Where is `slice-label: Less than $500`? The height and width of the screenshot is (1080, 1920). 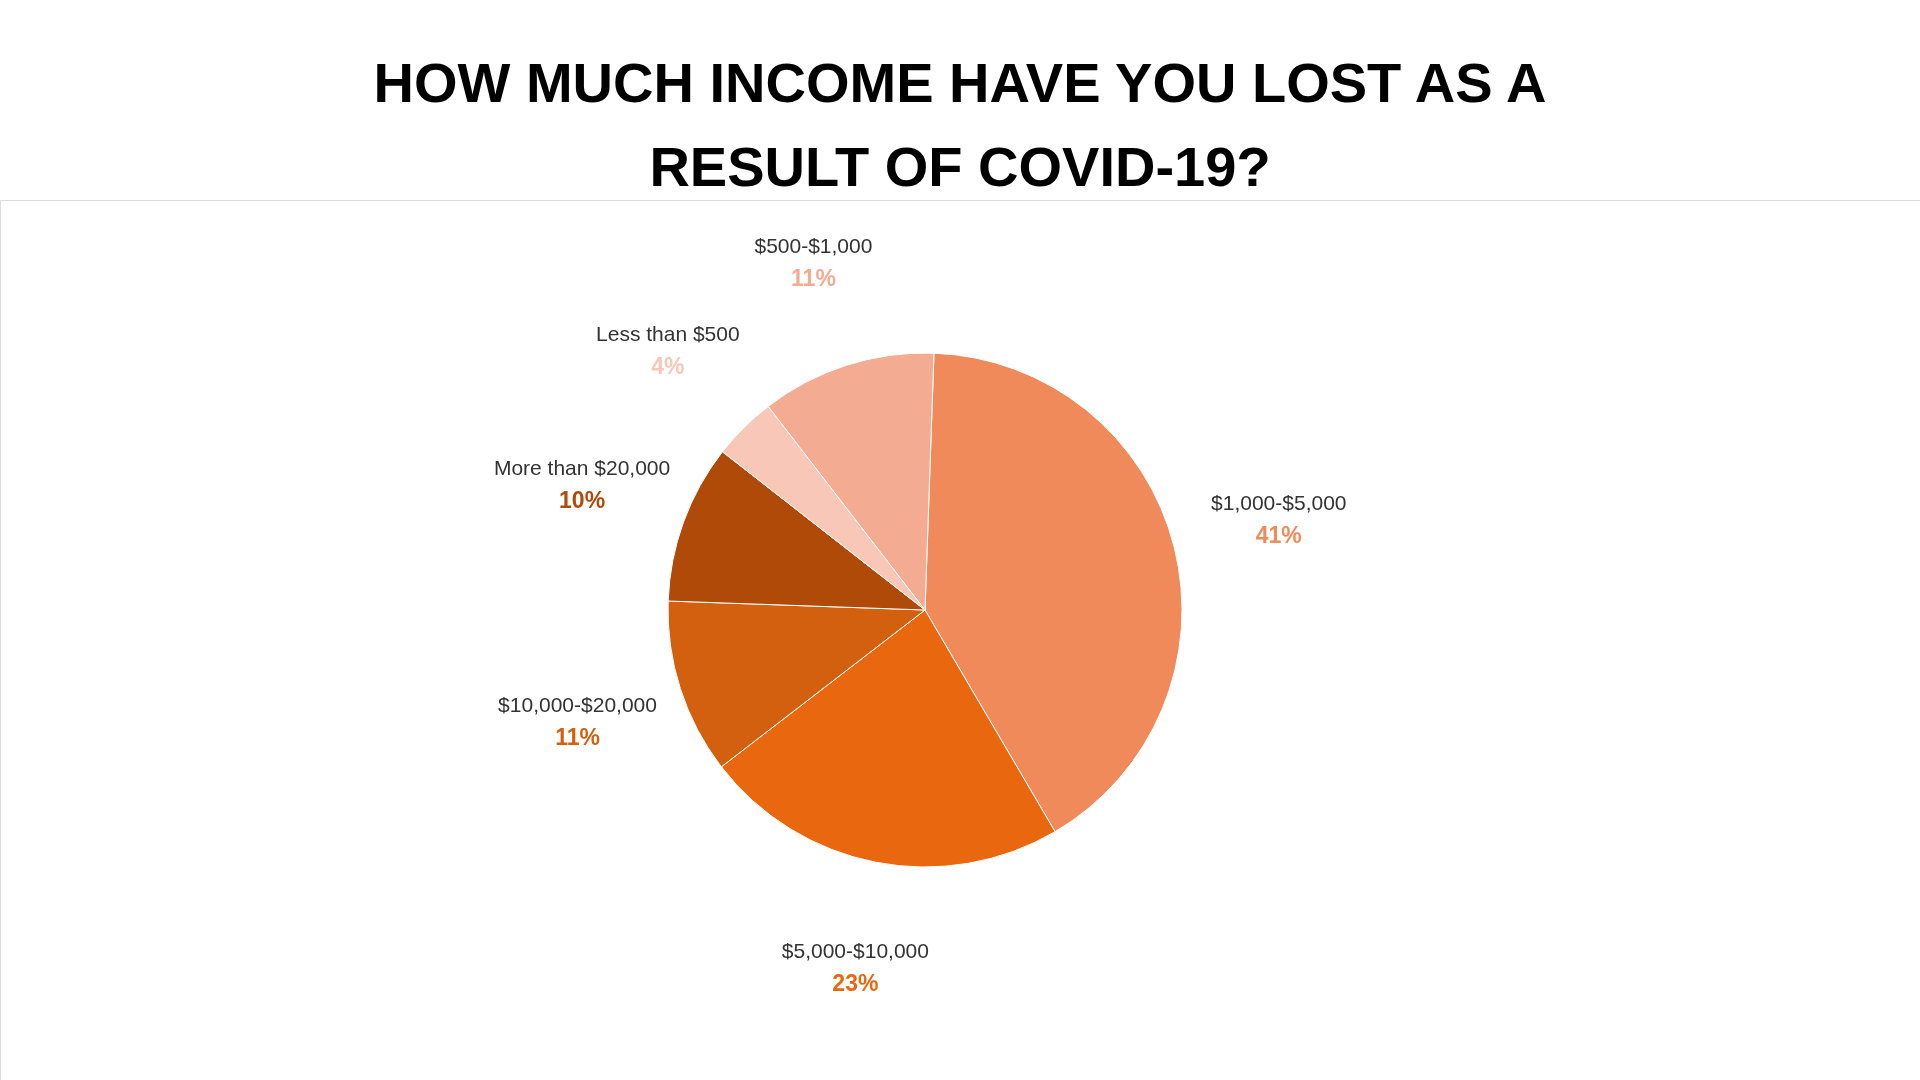 slice-label: Less than $500 is located at coordinates (668, 334).